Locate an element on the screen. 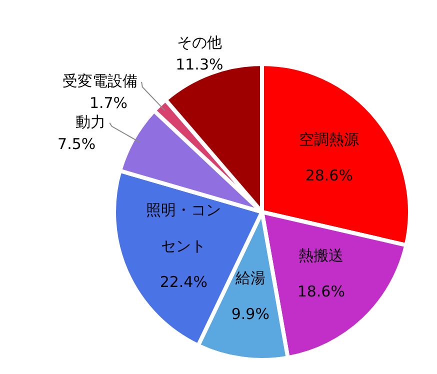 The height and width of the screenshot is (374, 437). slice-label: 空調熱源 is located at coordinates (329, 139).